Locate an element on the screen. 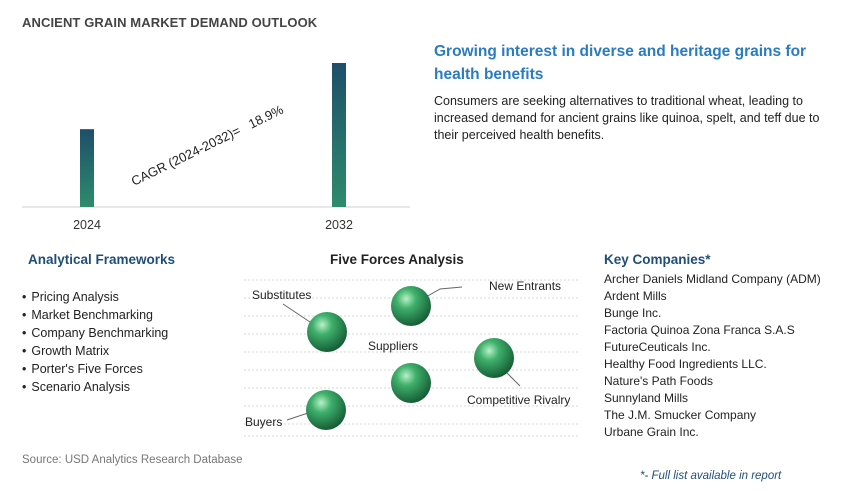 This screenshot has width=846, height=491. cagr-annotation: CAGR (2024-2032)= 18.9% is located at coordinates (207, 145).